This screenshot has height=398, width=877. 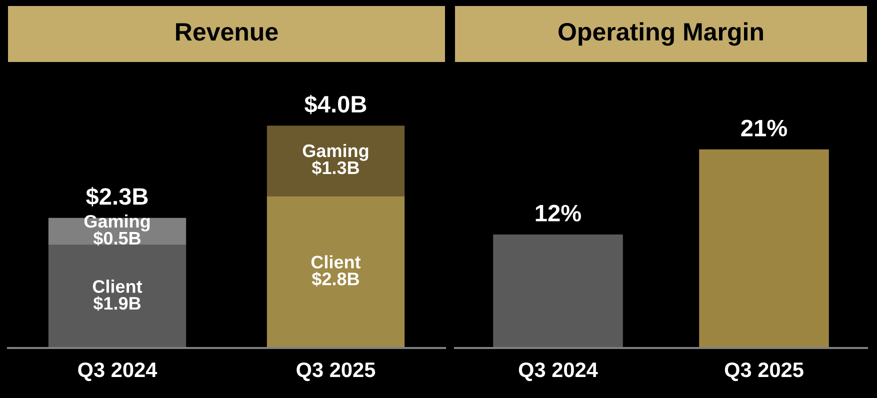 What do you see at coordinates (764, 128) in the screenshot?
I see `data-label: 21%` at bounding box center [764, 128].